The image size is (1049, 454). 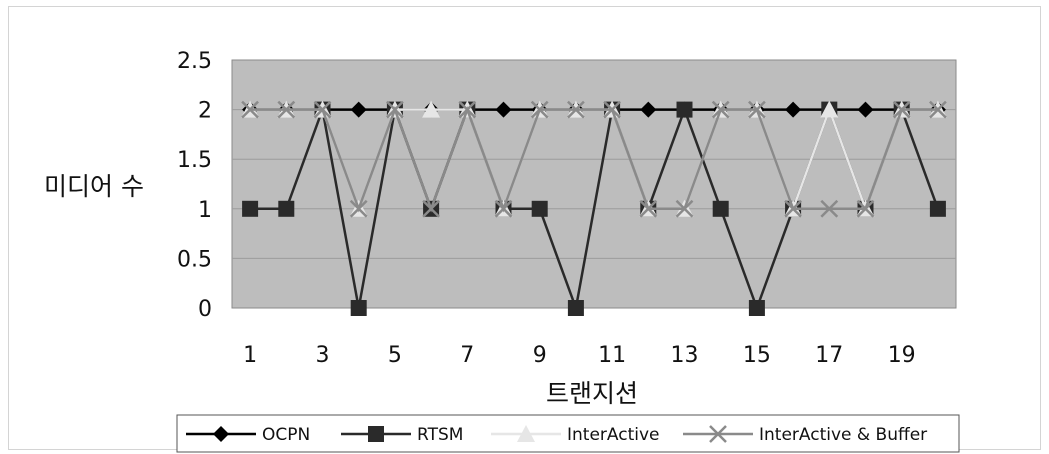 I want to click on y-axis-ticks: 0 0.5 1 1.5 2 2.5, so click(x=194, y=185).